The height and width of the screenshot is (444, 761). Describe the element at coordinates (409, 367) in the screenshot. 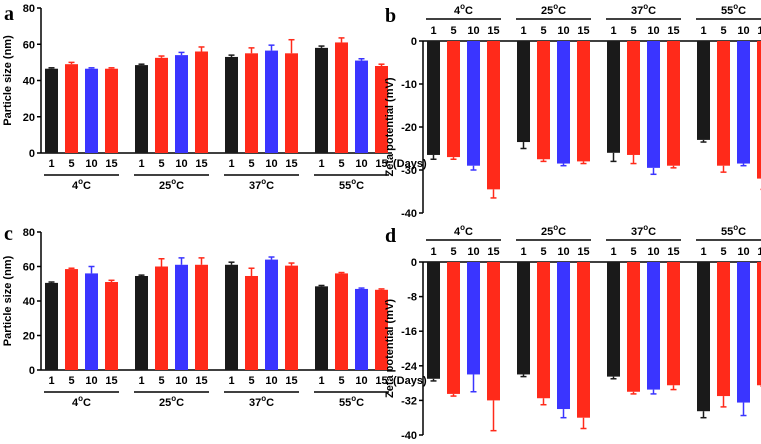

I see `y-tick-label: -24` at that location.